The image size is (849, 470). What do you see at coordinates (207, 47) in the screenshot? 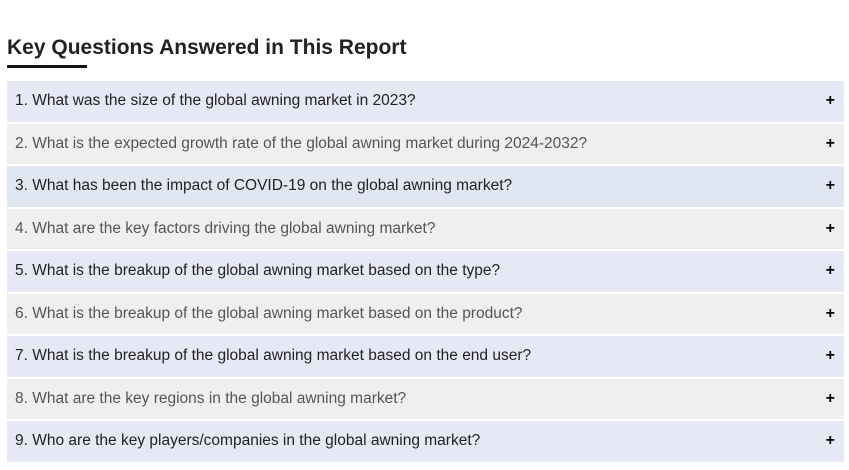
I see `section-title: Key Questions Answered in This Report` at bounding box center [207, 47].